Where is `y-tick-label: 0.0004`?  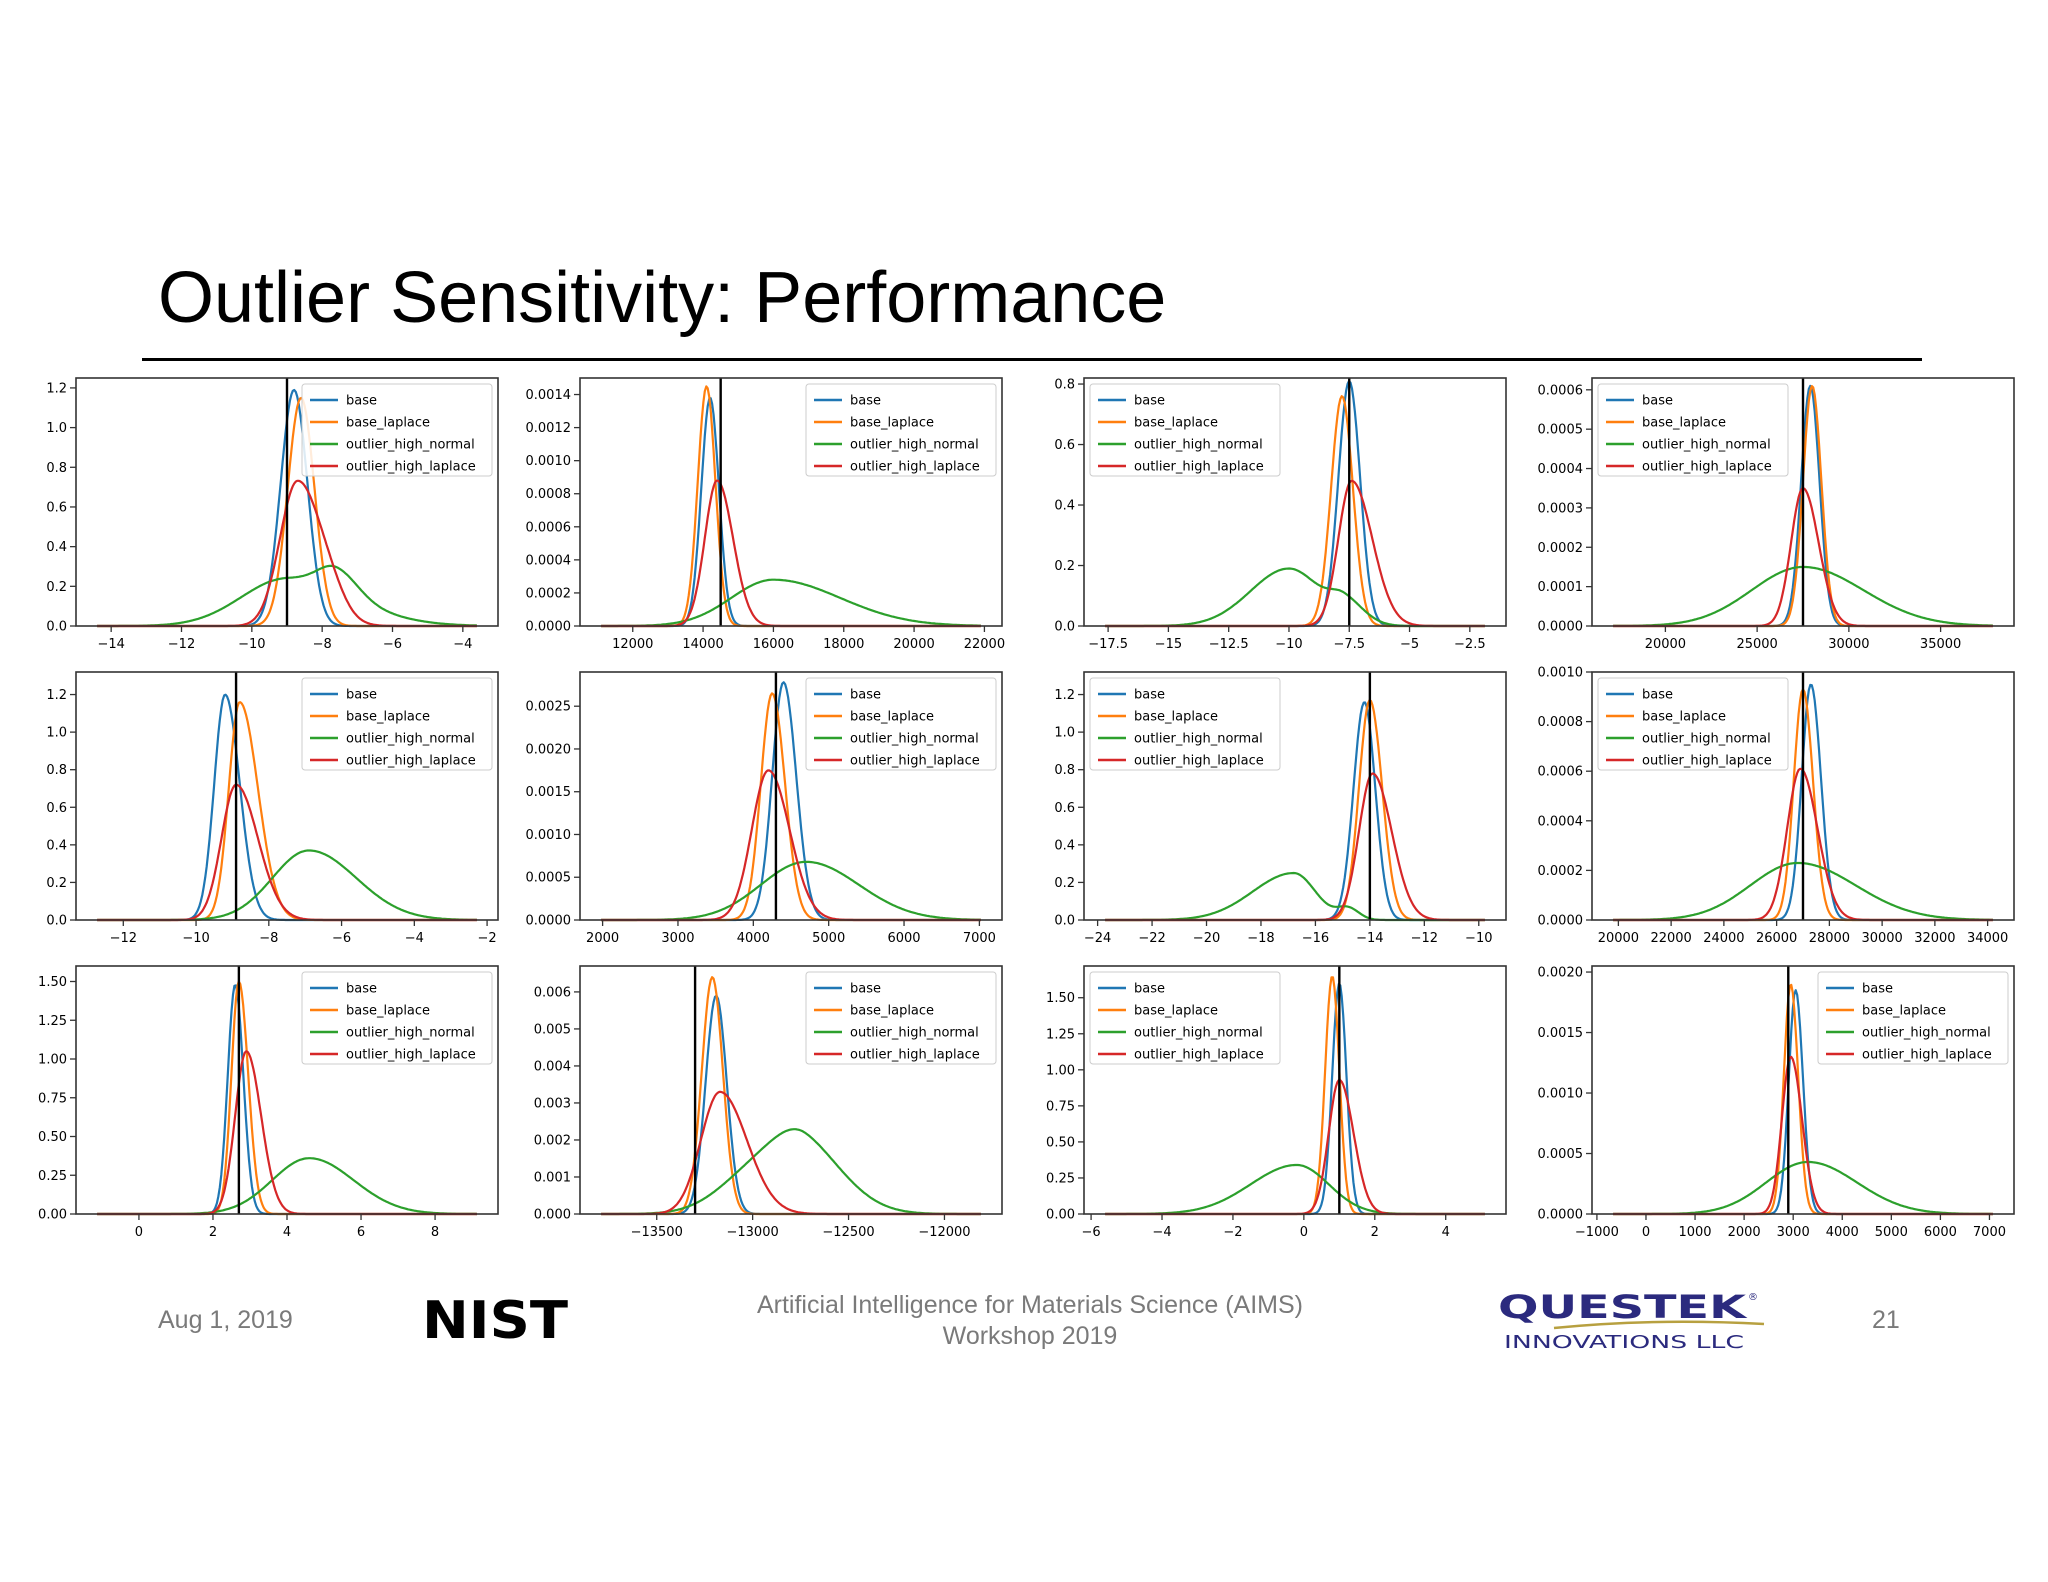 y-tick-label: 0.0004 is located at coordinates (1561, 469).